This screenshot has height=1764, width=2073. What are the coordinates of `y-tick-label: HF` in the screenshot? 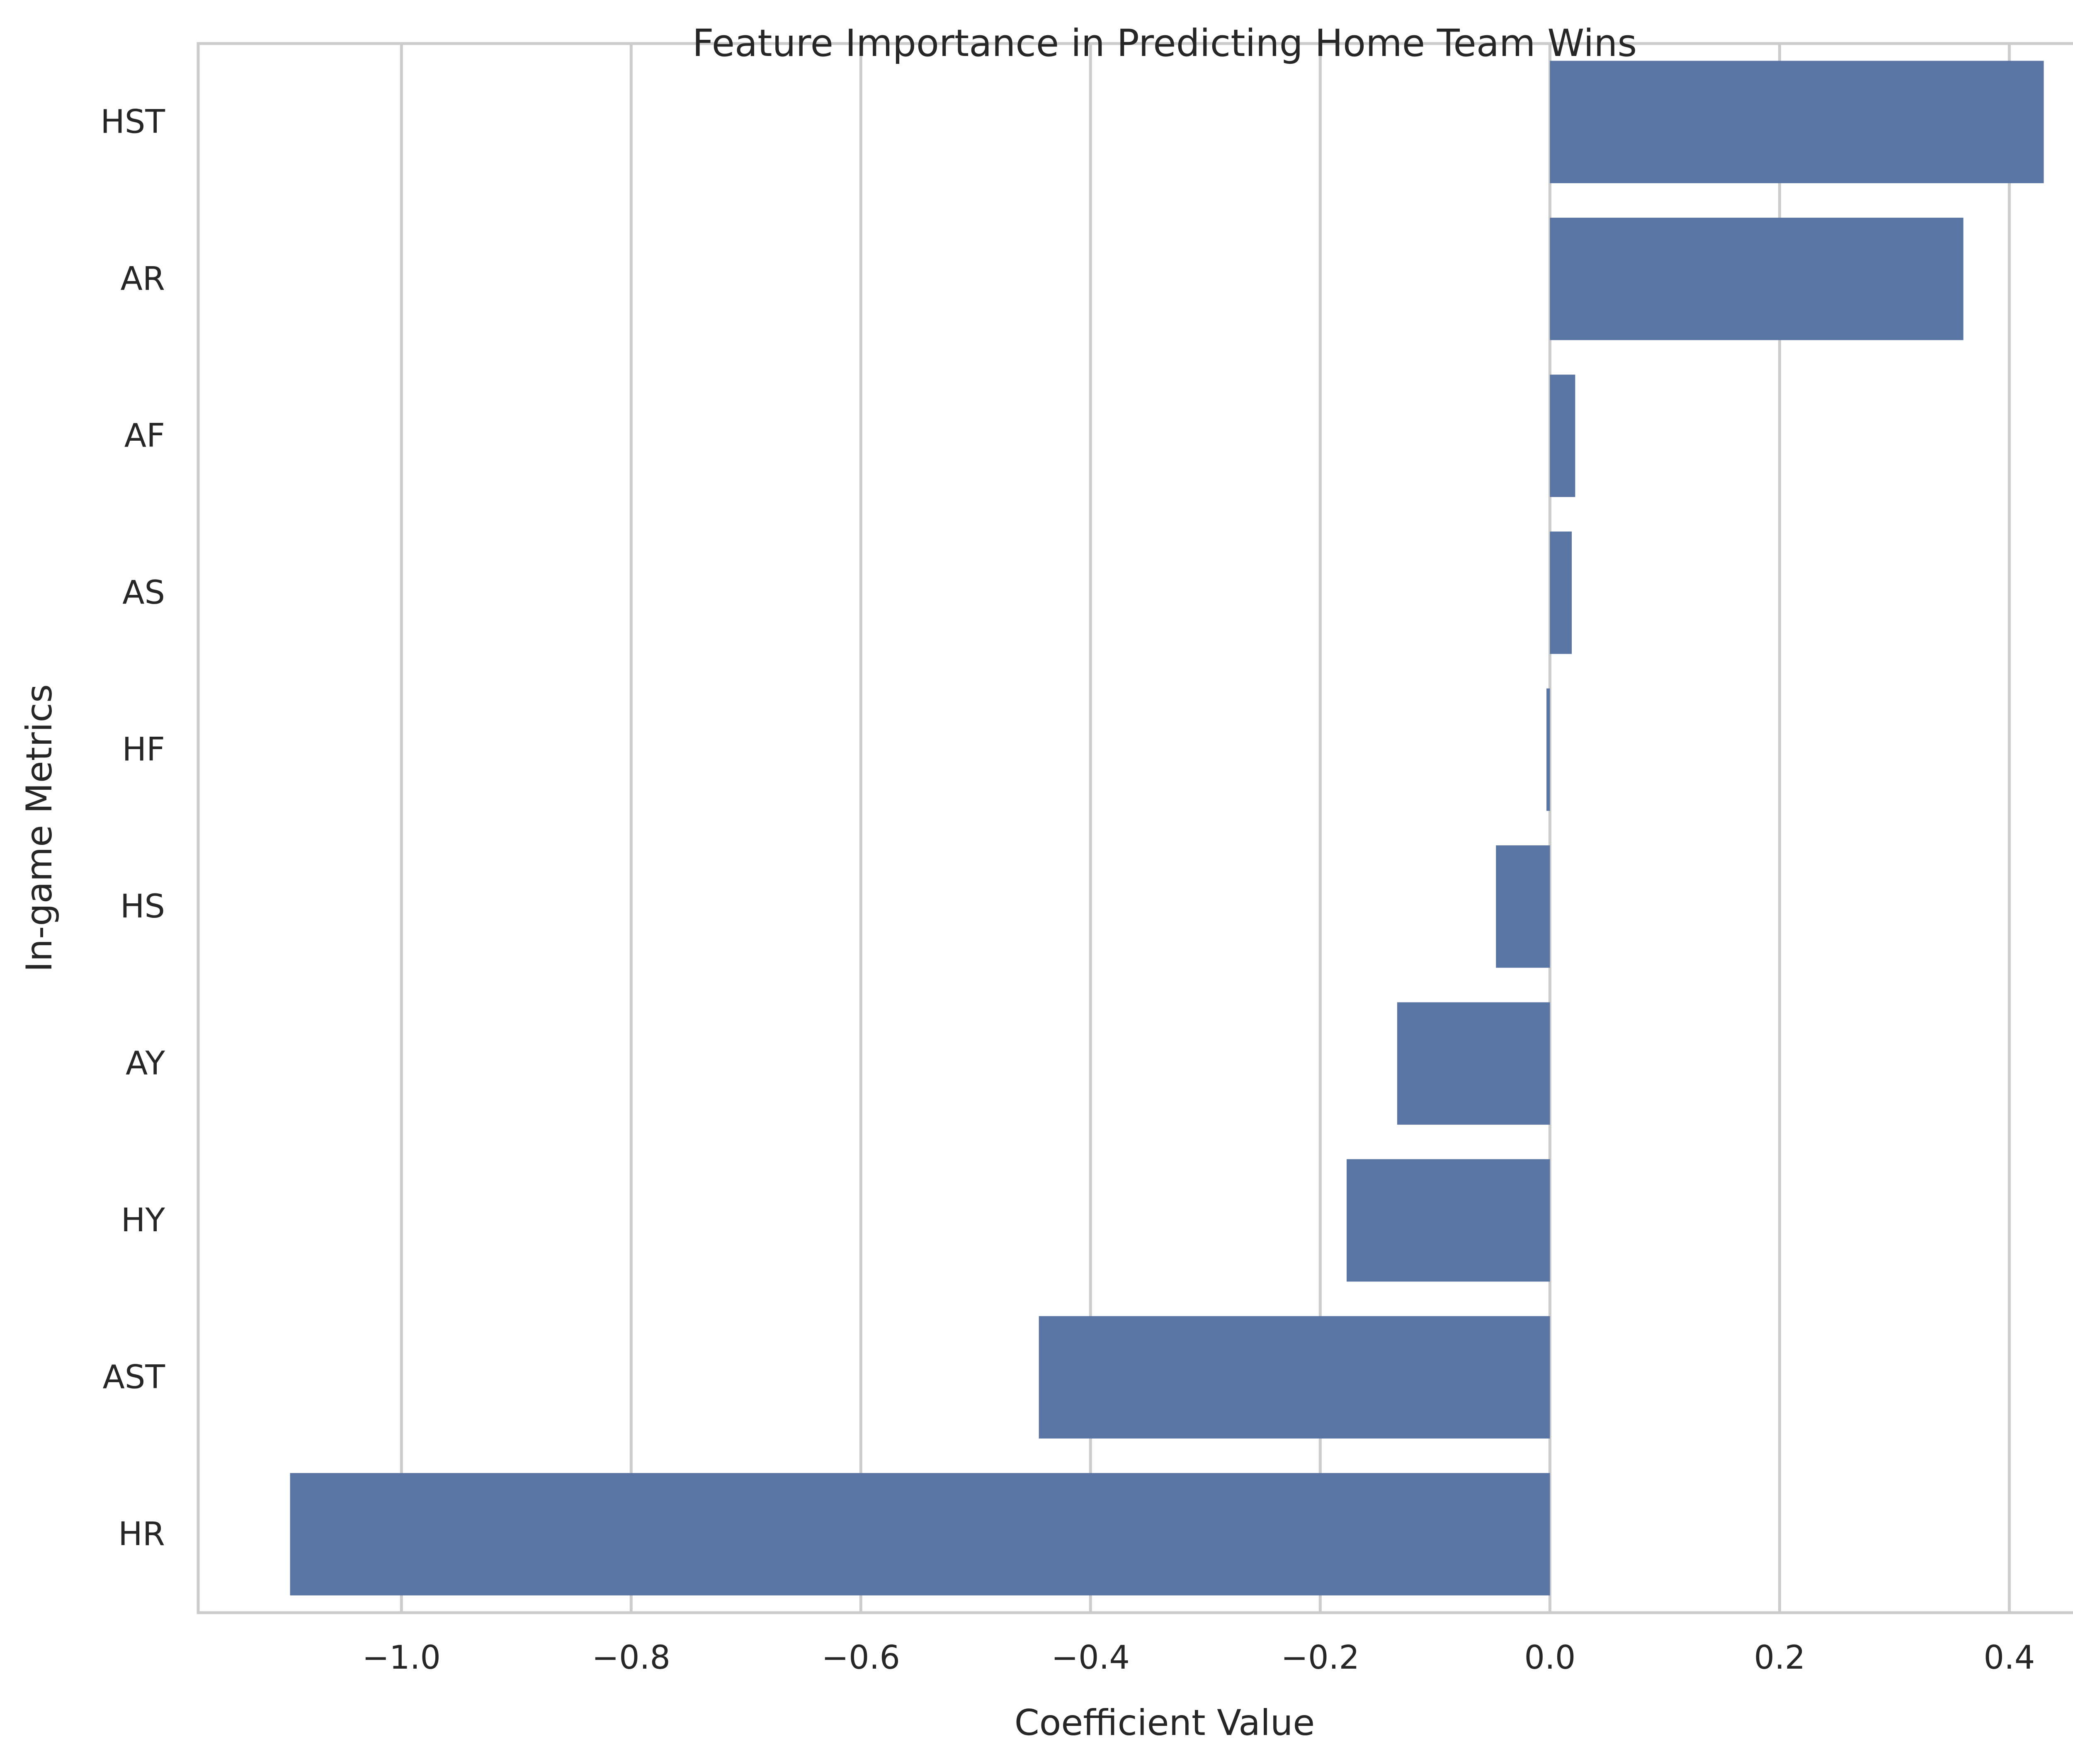 It's located at (143, 749).